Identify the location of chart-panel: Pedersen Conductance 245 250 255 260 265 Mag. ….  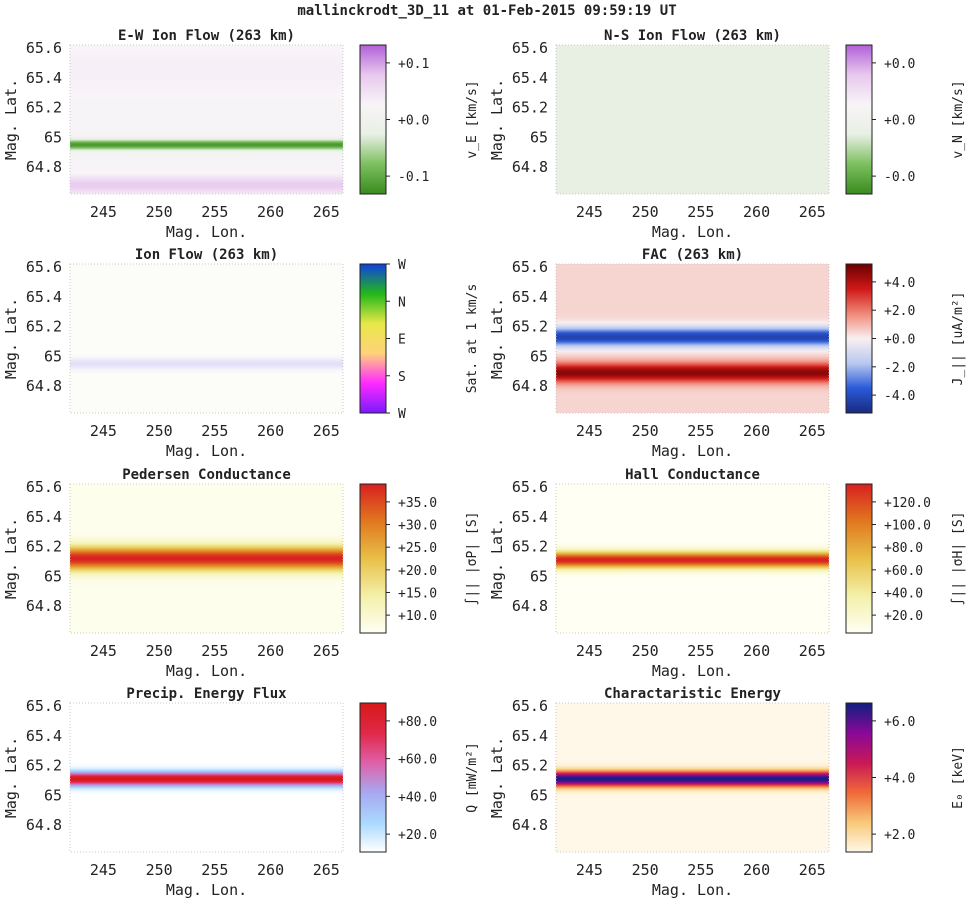
(241, 573).